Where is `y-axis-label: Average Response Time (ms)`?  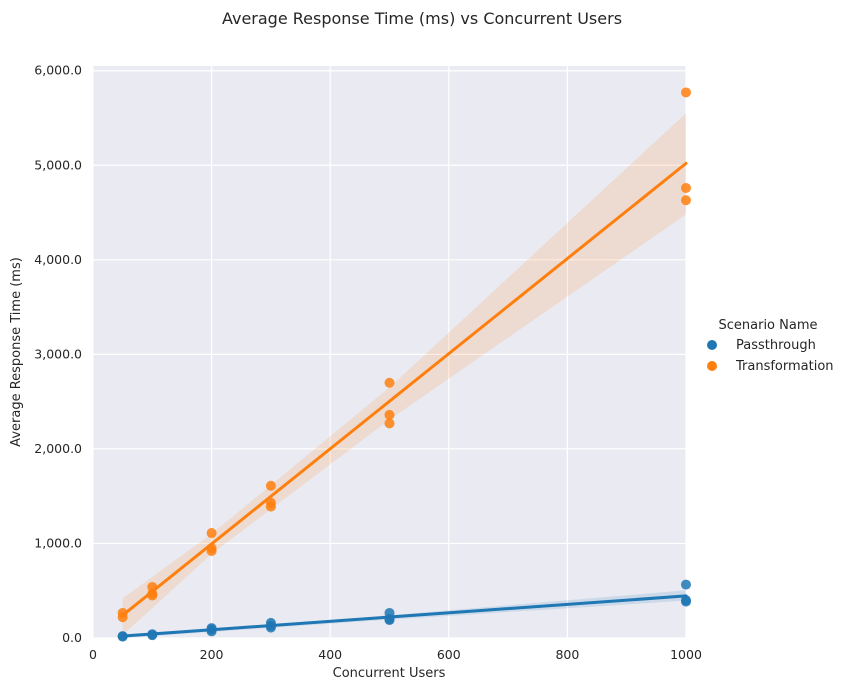 y-axis-label: Average Response Time (ms) is located at coordinates (16, 352).